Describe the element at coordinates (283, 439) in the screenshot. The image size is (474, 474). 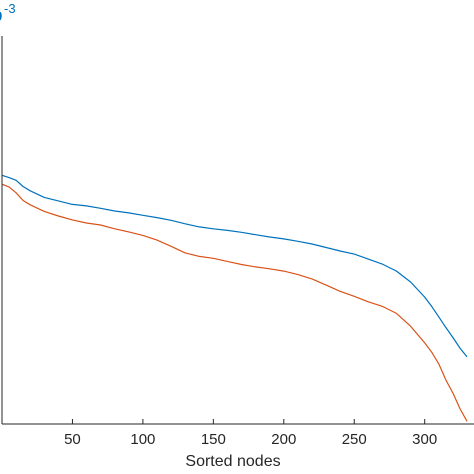
I see `x-tick-label: 200` at that location.